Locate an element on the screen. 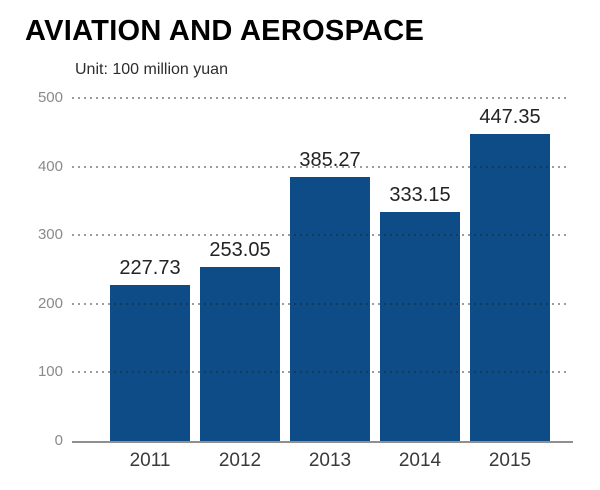 The height and width of the screenshot is (490, 600). y-axis-tick-label: 100 is located at coordinates (50, 372).